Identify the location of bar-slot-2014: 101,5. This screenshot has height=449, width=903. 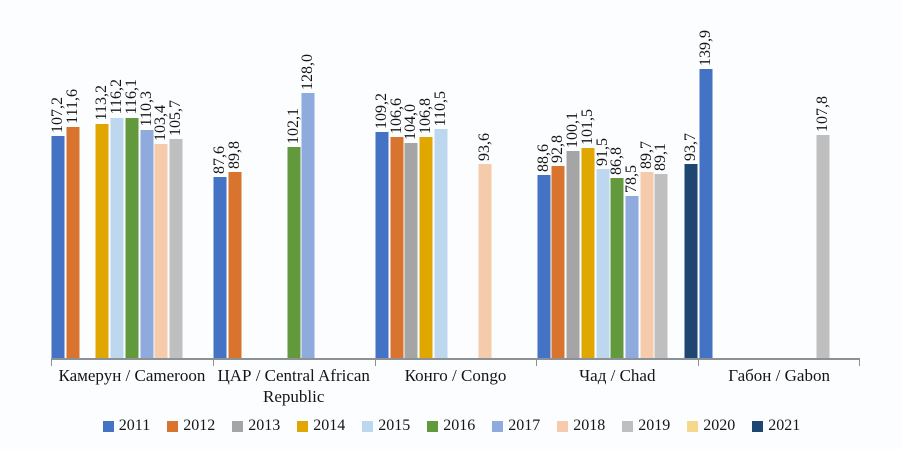
(587, 179).